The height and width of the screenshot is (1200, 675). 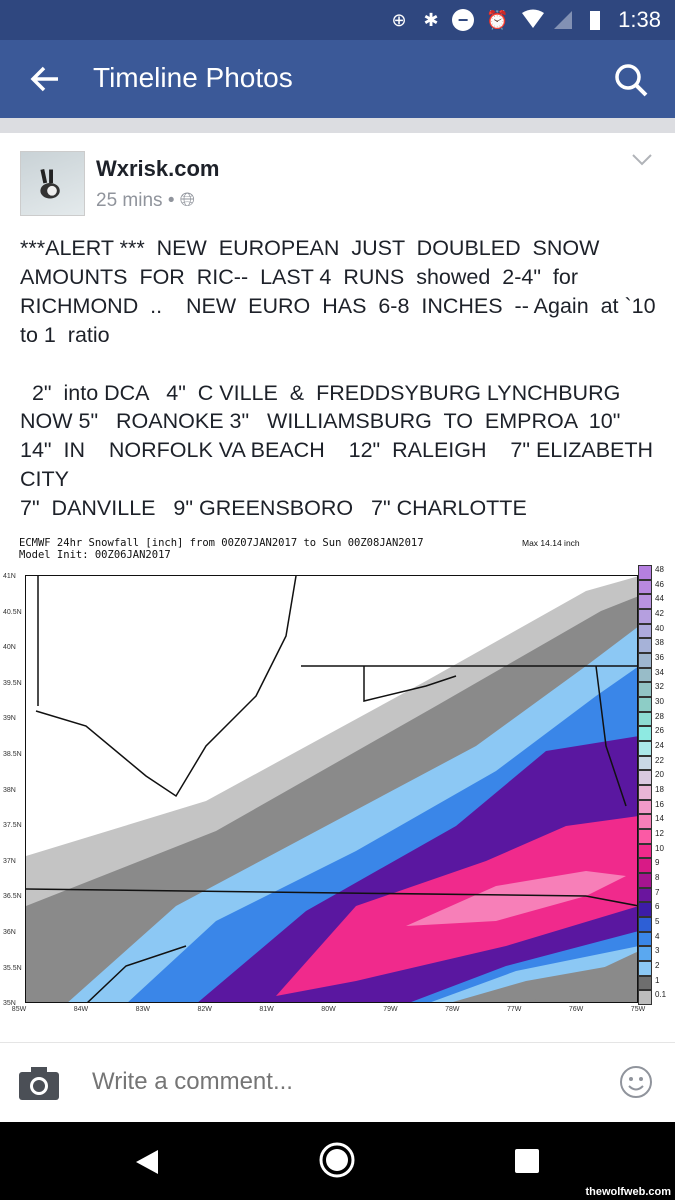 What do you see at coordinates (642, 160) in the screenshot?
I see `chevron-down-icon` at bounding box center [642, 160].